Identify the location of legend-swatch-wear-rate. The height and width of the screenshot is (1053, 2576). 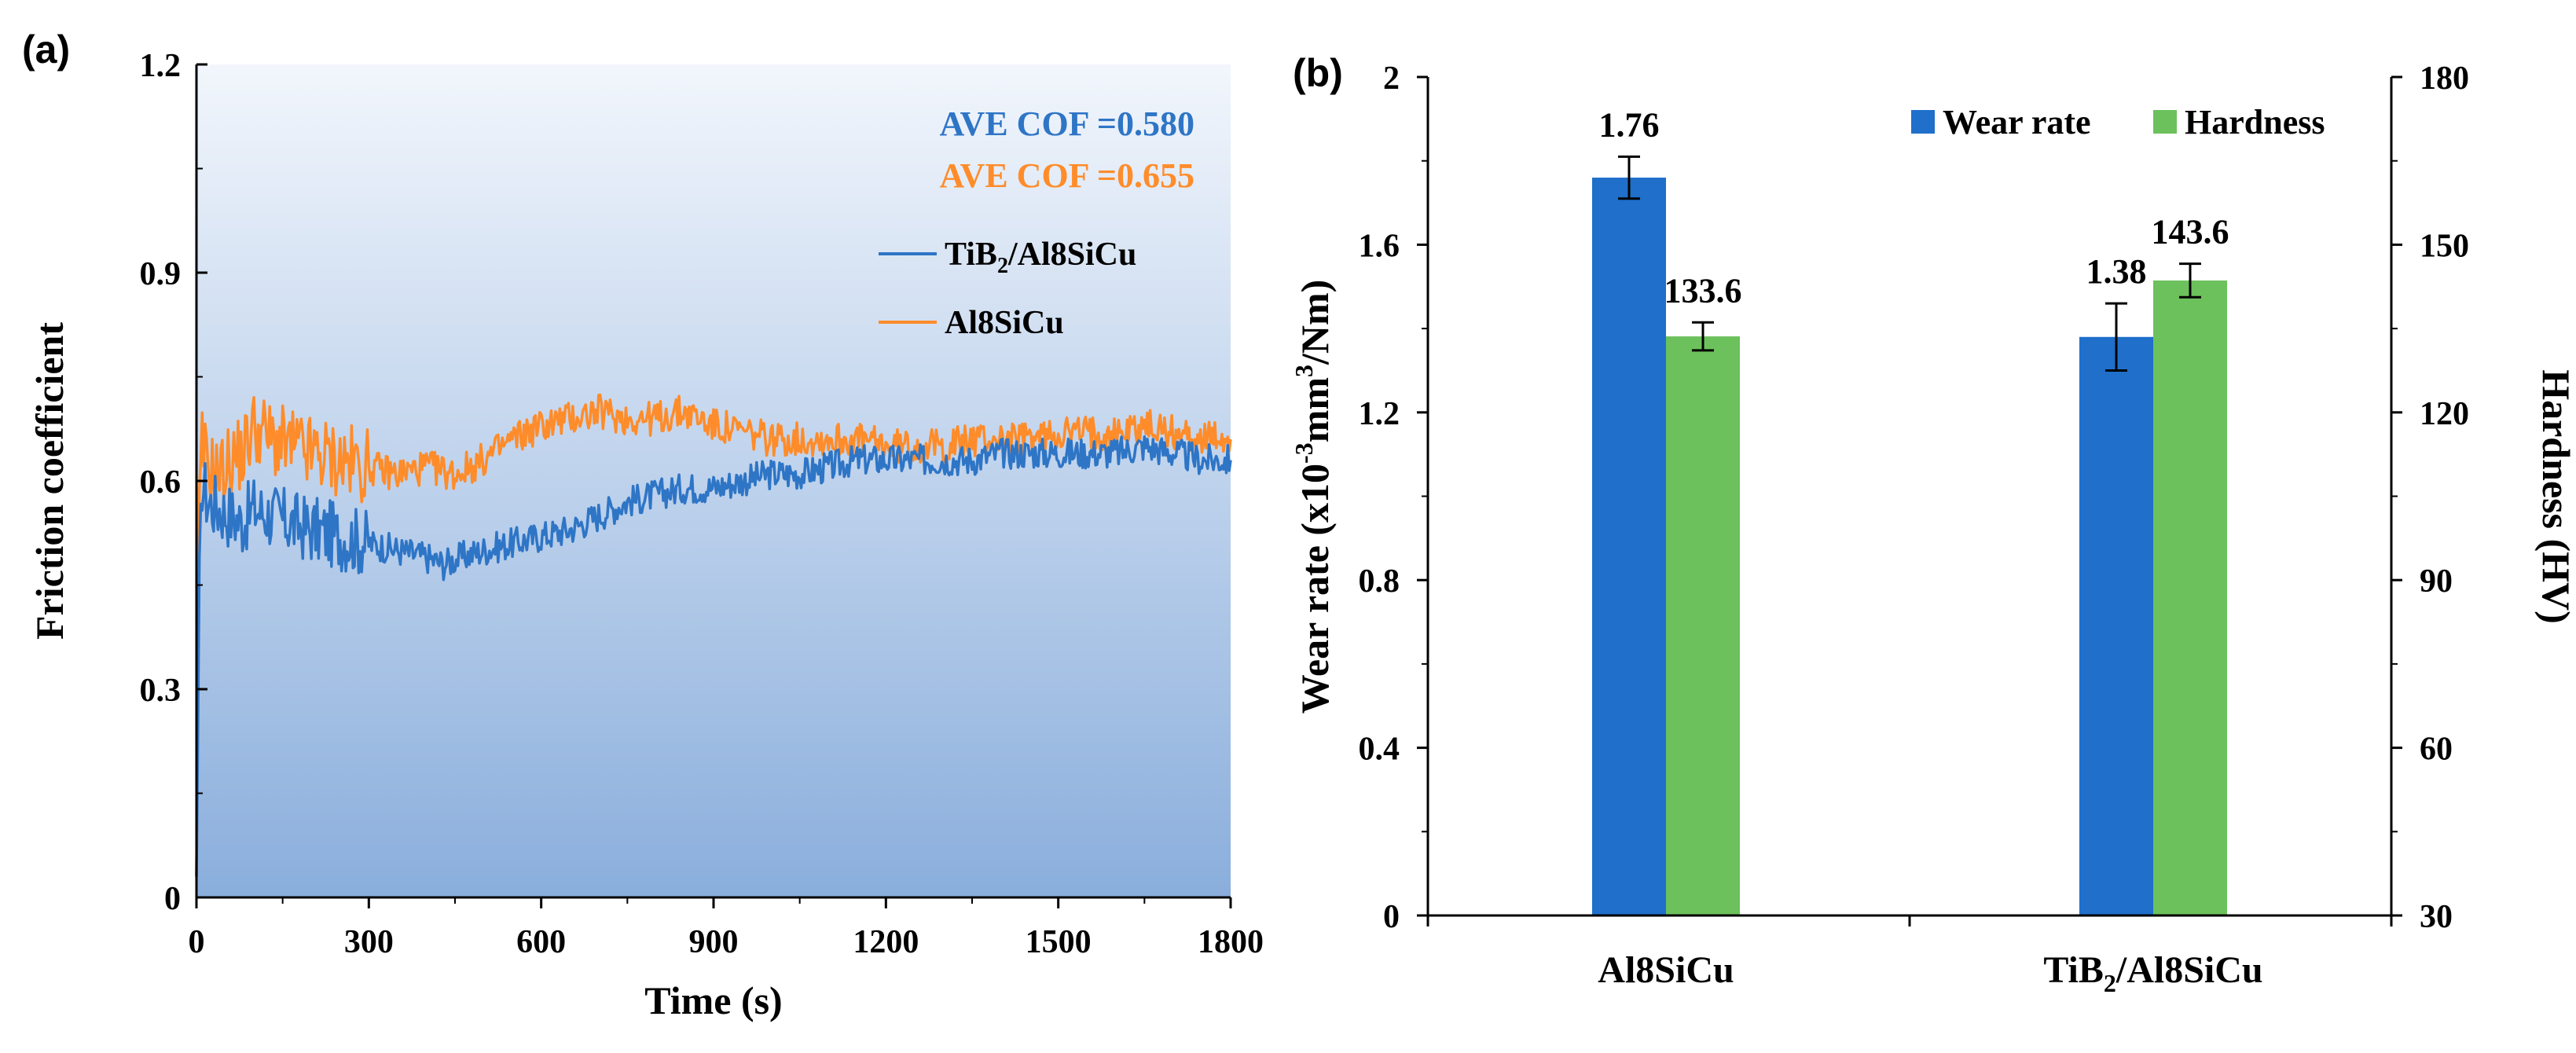
(1923, 122).